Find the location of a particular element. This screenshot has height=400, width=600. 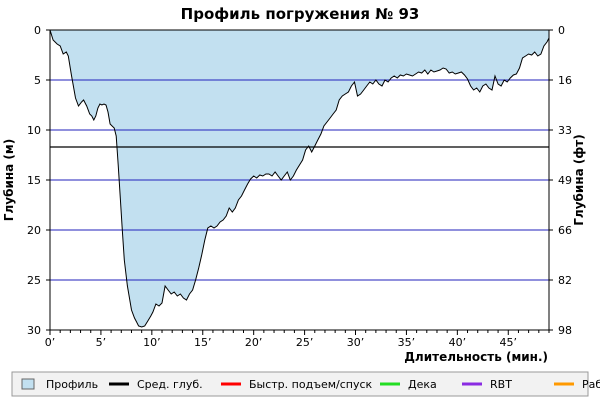

y-tick-label: 5 is located at coordinates (37, 80).